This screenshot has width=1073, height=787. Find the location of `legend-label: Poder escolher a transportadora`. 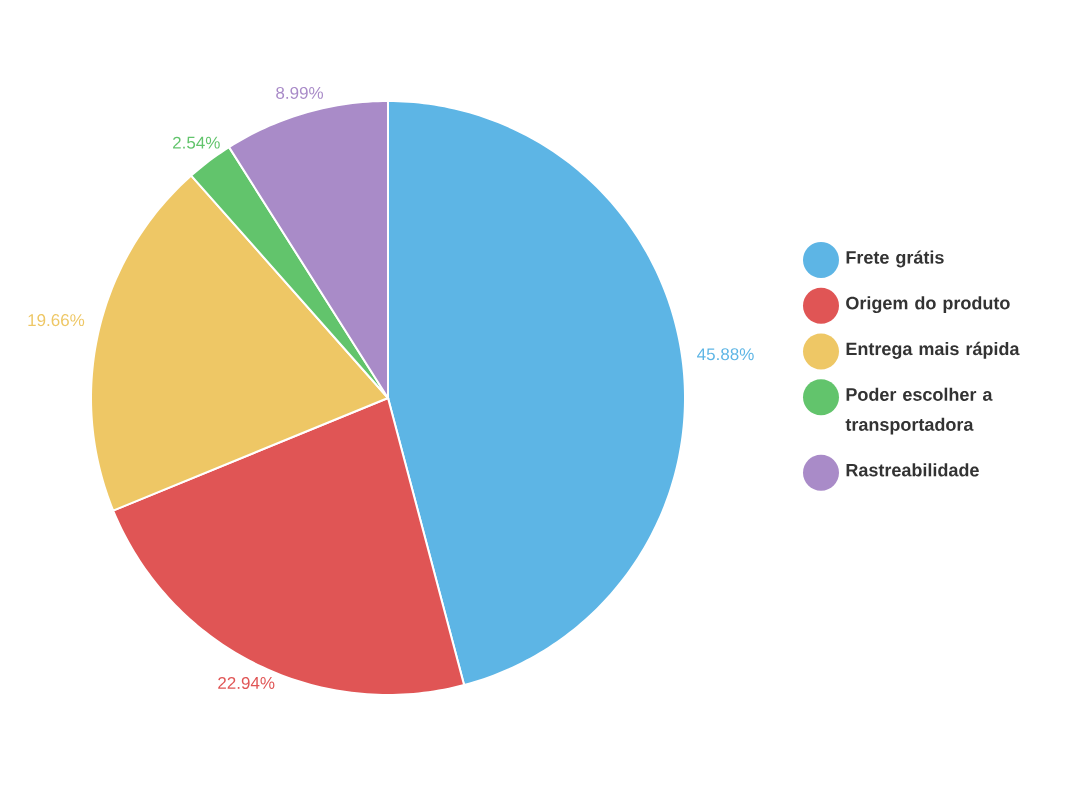

legend-label: Poder escolher a transportadora is located at coordinates (919, 411).